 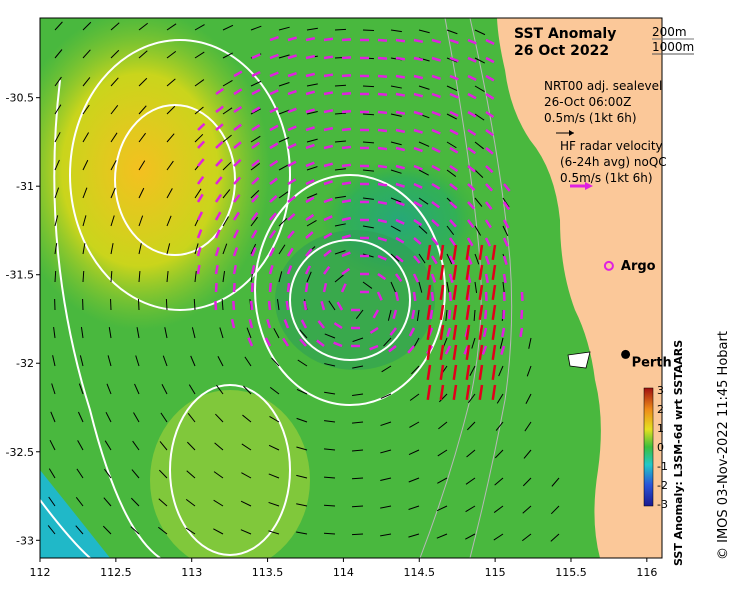 What do you see at coordinates (603, 86) in the screenshot?
I see `sealevel-note-line1: NRT00 adj. sealevel` at bounding box center [603, 86].